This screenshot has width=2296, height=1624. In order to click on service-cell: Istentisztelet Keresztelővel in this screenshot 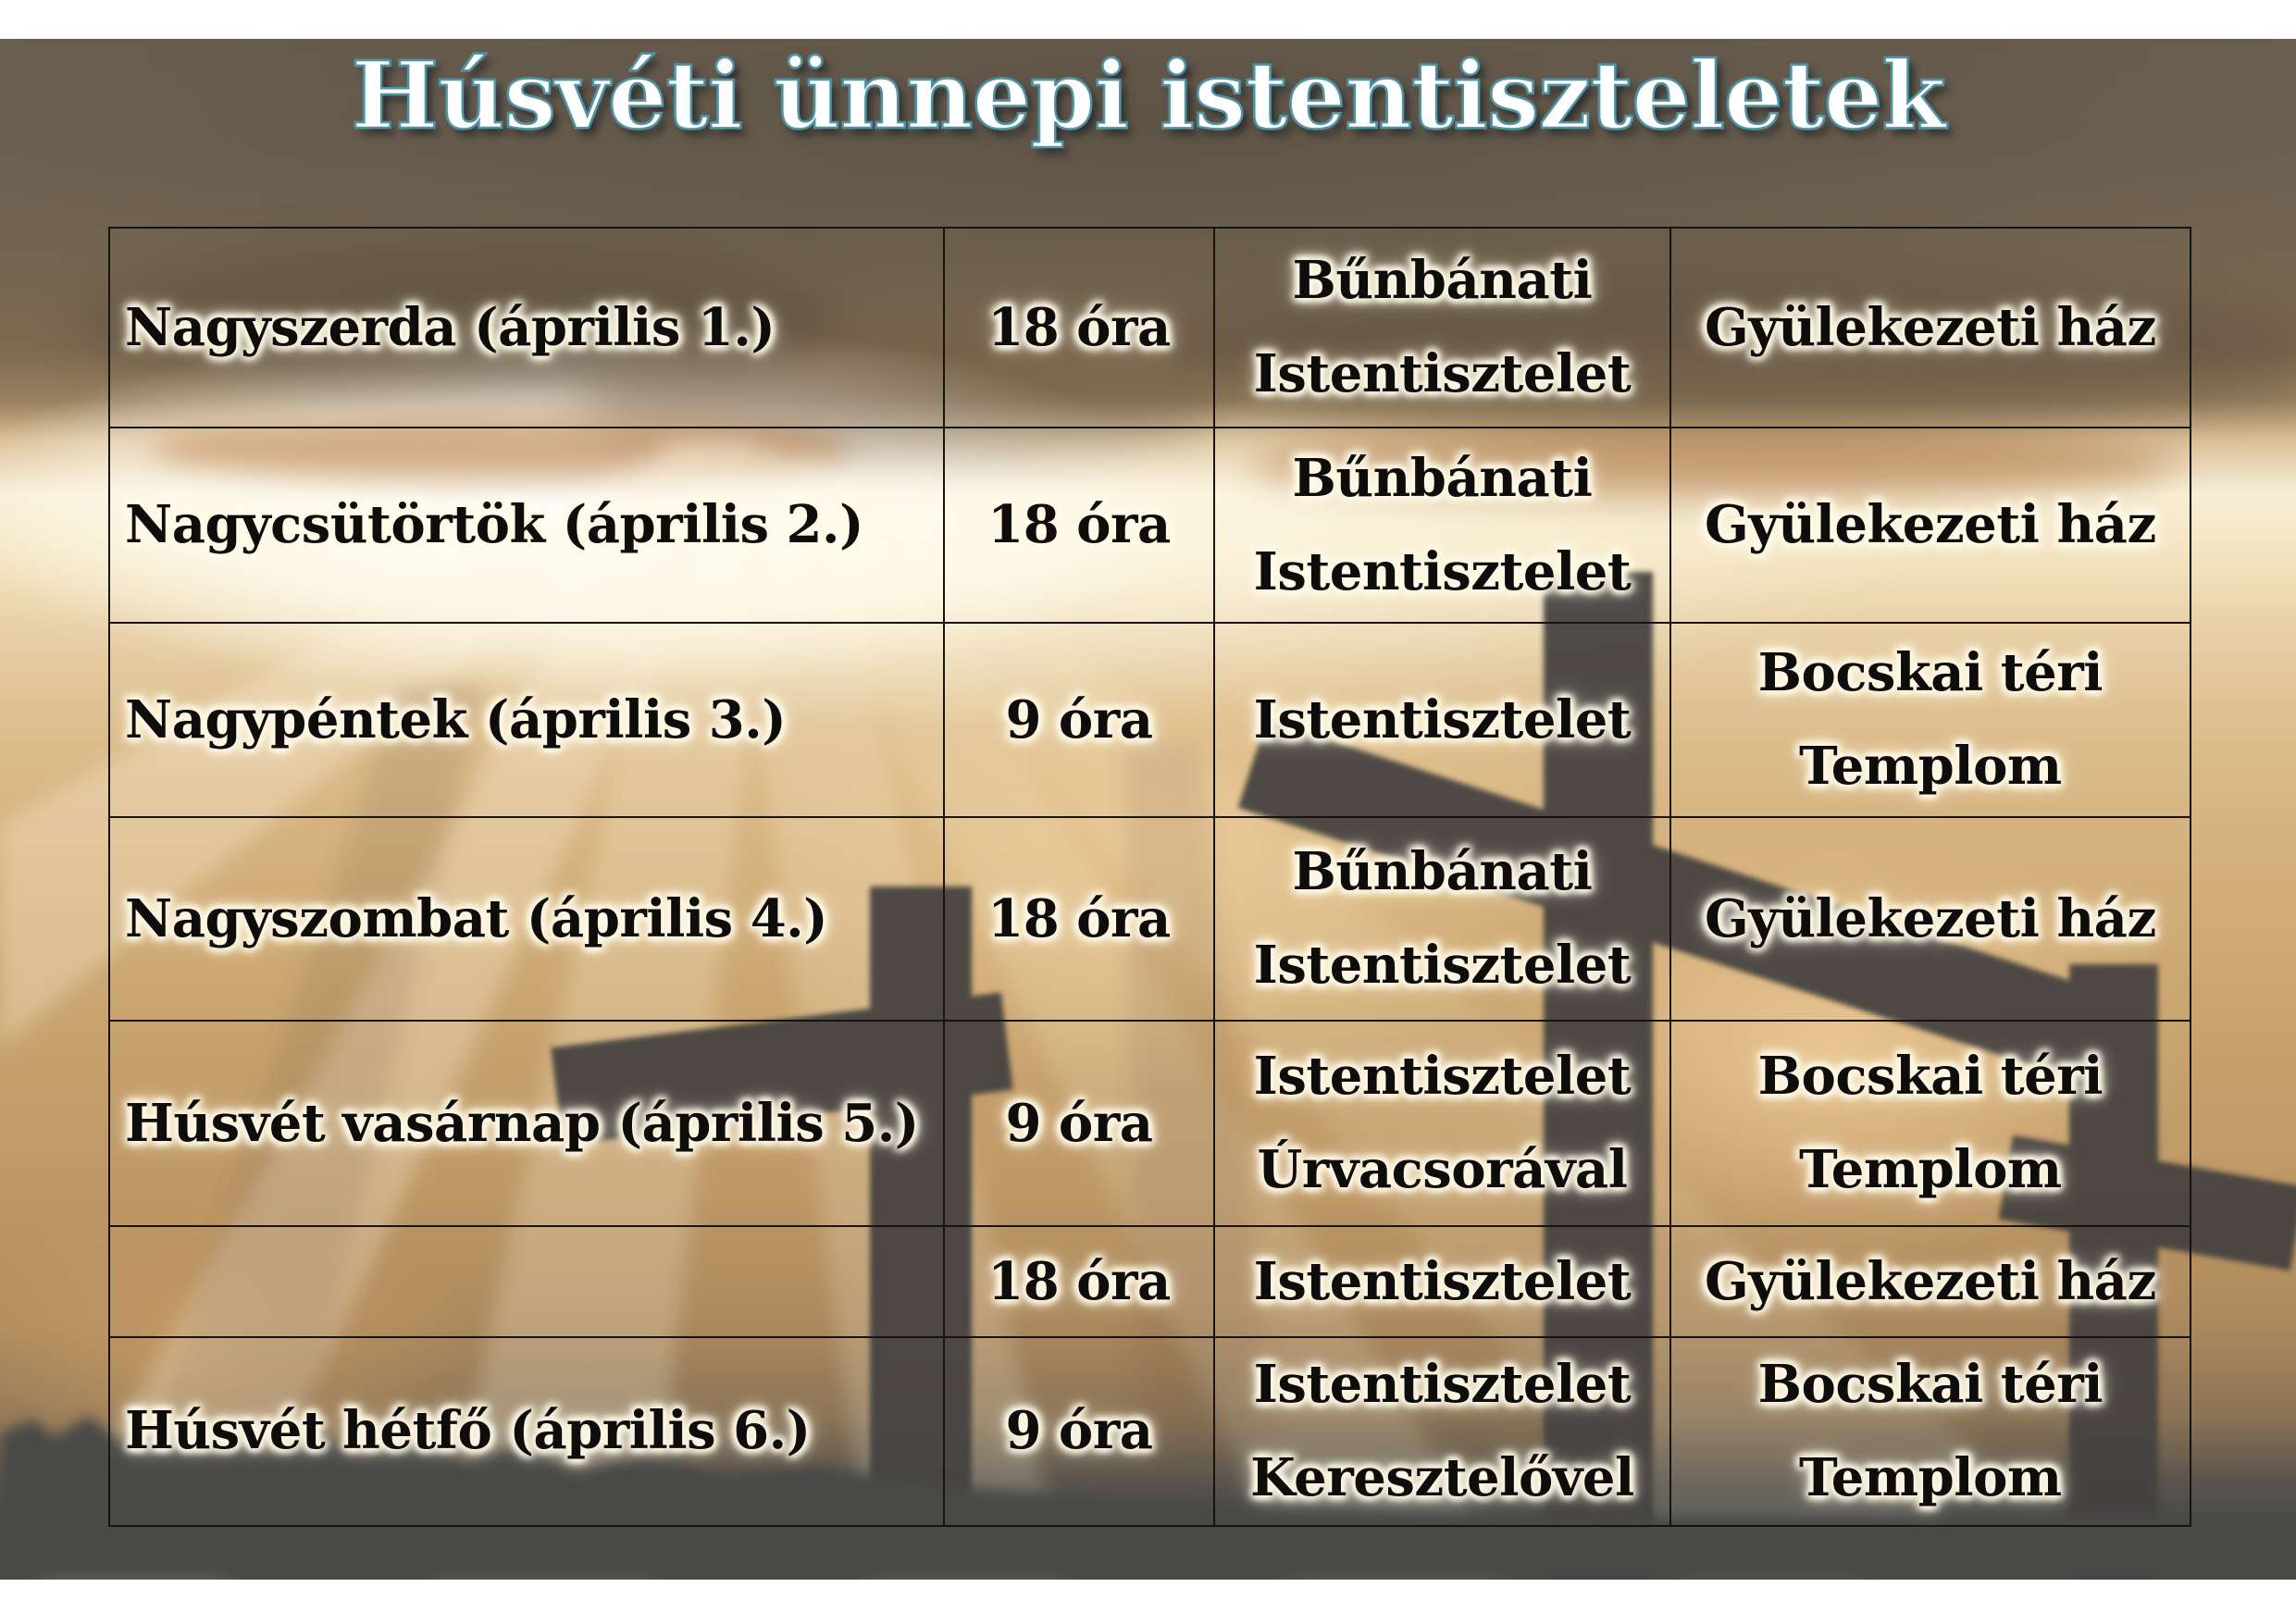, I will do `click(1442, 1431)`.